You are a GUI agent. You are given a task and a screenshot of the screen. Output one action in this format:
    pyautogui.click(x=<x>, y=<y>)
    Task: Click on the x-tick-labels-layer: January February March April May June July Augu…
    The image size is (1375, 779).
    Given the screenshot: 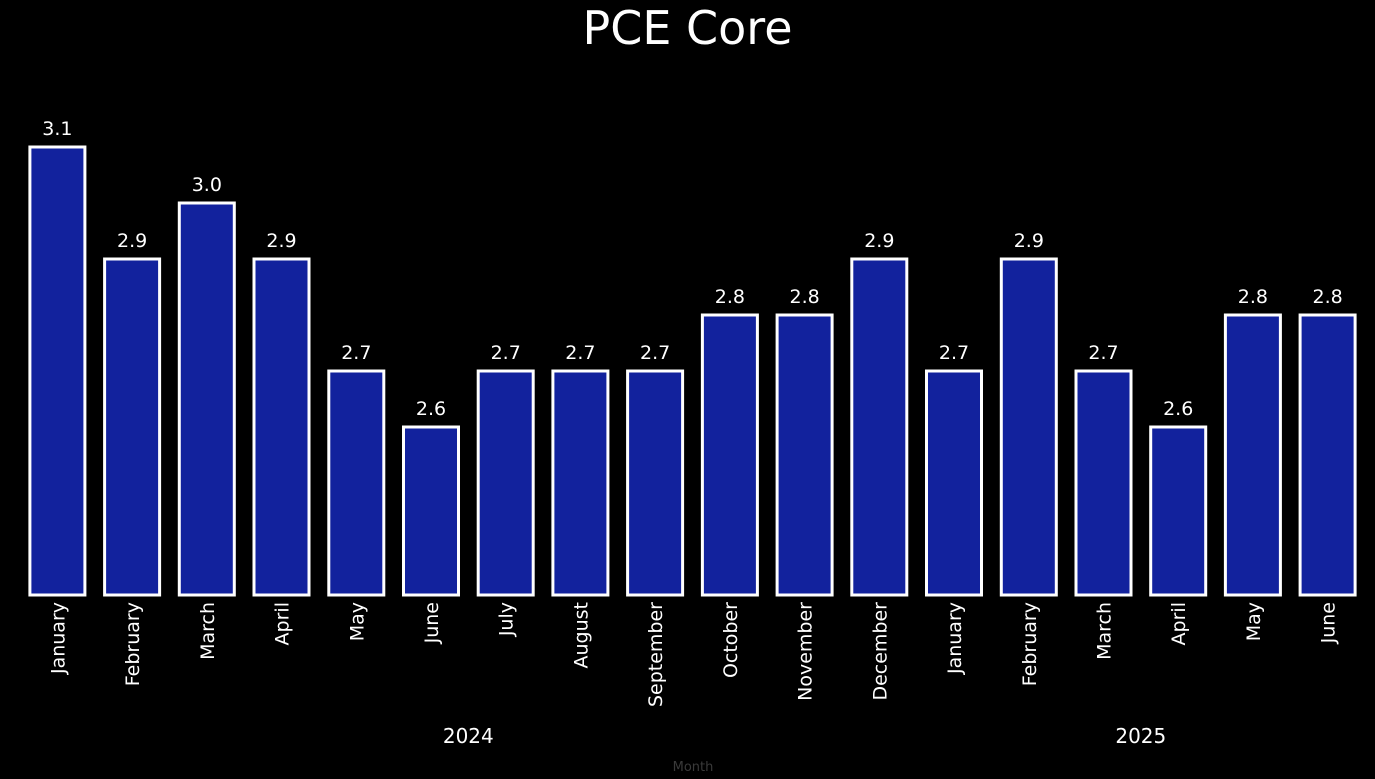 What is the action you would take?
    pyautogui.click(x=693, y=654)
    